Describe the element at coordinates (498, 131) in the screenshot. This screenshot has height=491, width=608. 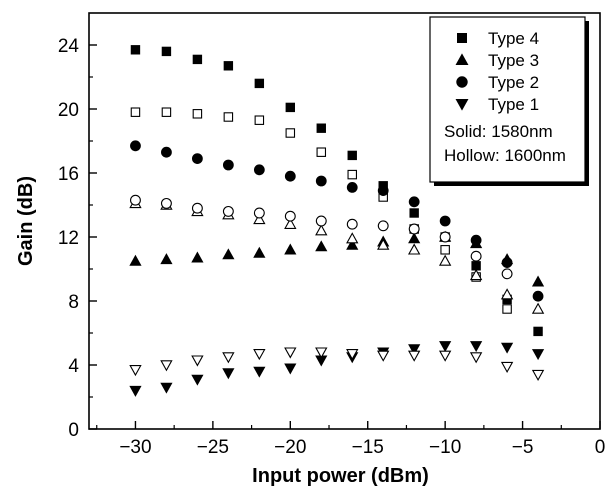
I see `legend-note: Solid: 1580nm` at that location.